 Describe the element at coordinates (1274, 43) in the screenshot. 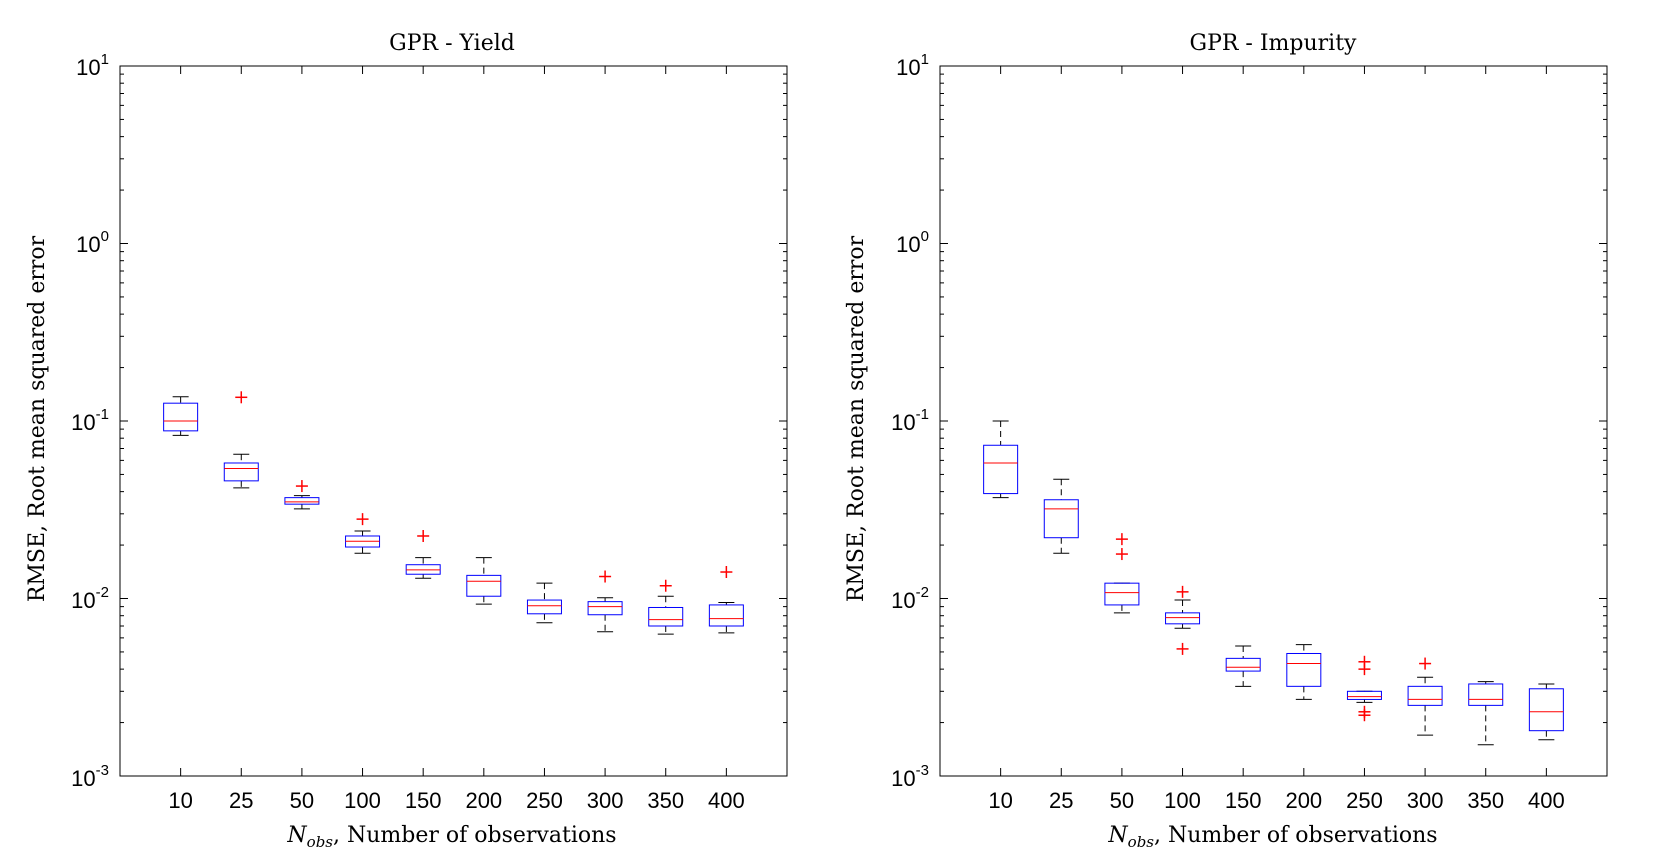

I see `panel-title: GPR - Impurity` at that location.